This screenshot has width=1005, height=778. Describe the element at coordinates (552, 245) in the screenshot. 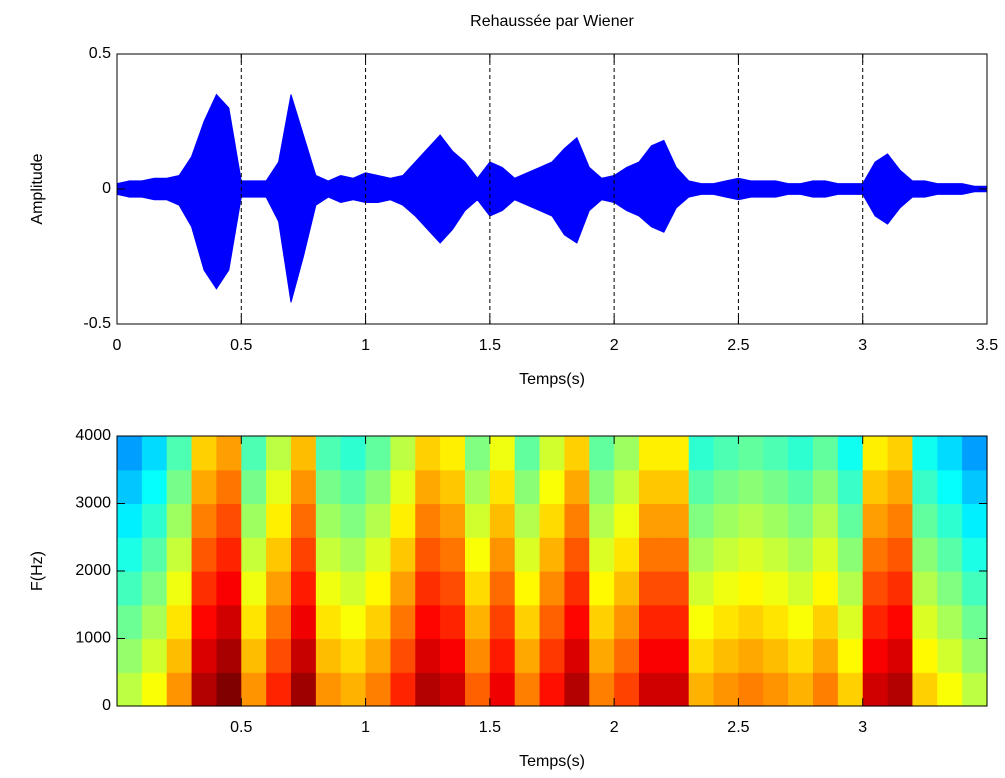

I see `waveform` at that location.